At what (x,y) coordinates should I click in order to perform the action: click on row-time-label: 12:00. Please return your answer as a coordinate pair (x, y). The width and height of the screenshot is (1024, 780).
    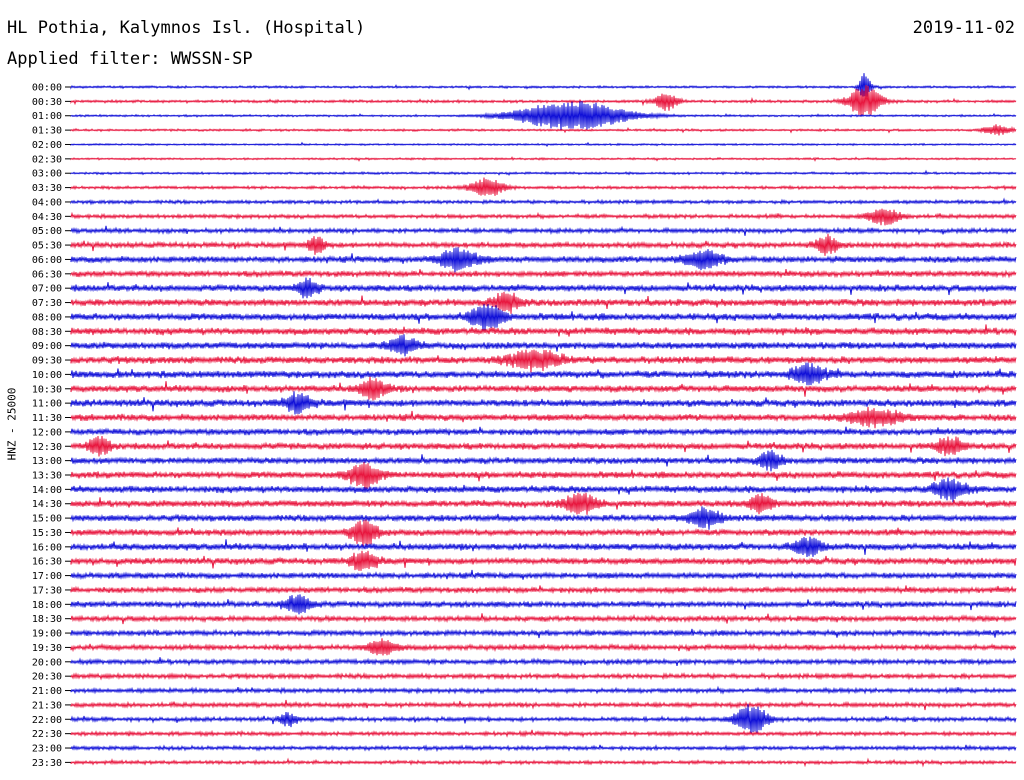
    Looking at the image, I should click on (47, 432).